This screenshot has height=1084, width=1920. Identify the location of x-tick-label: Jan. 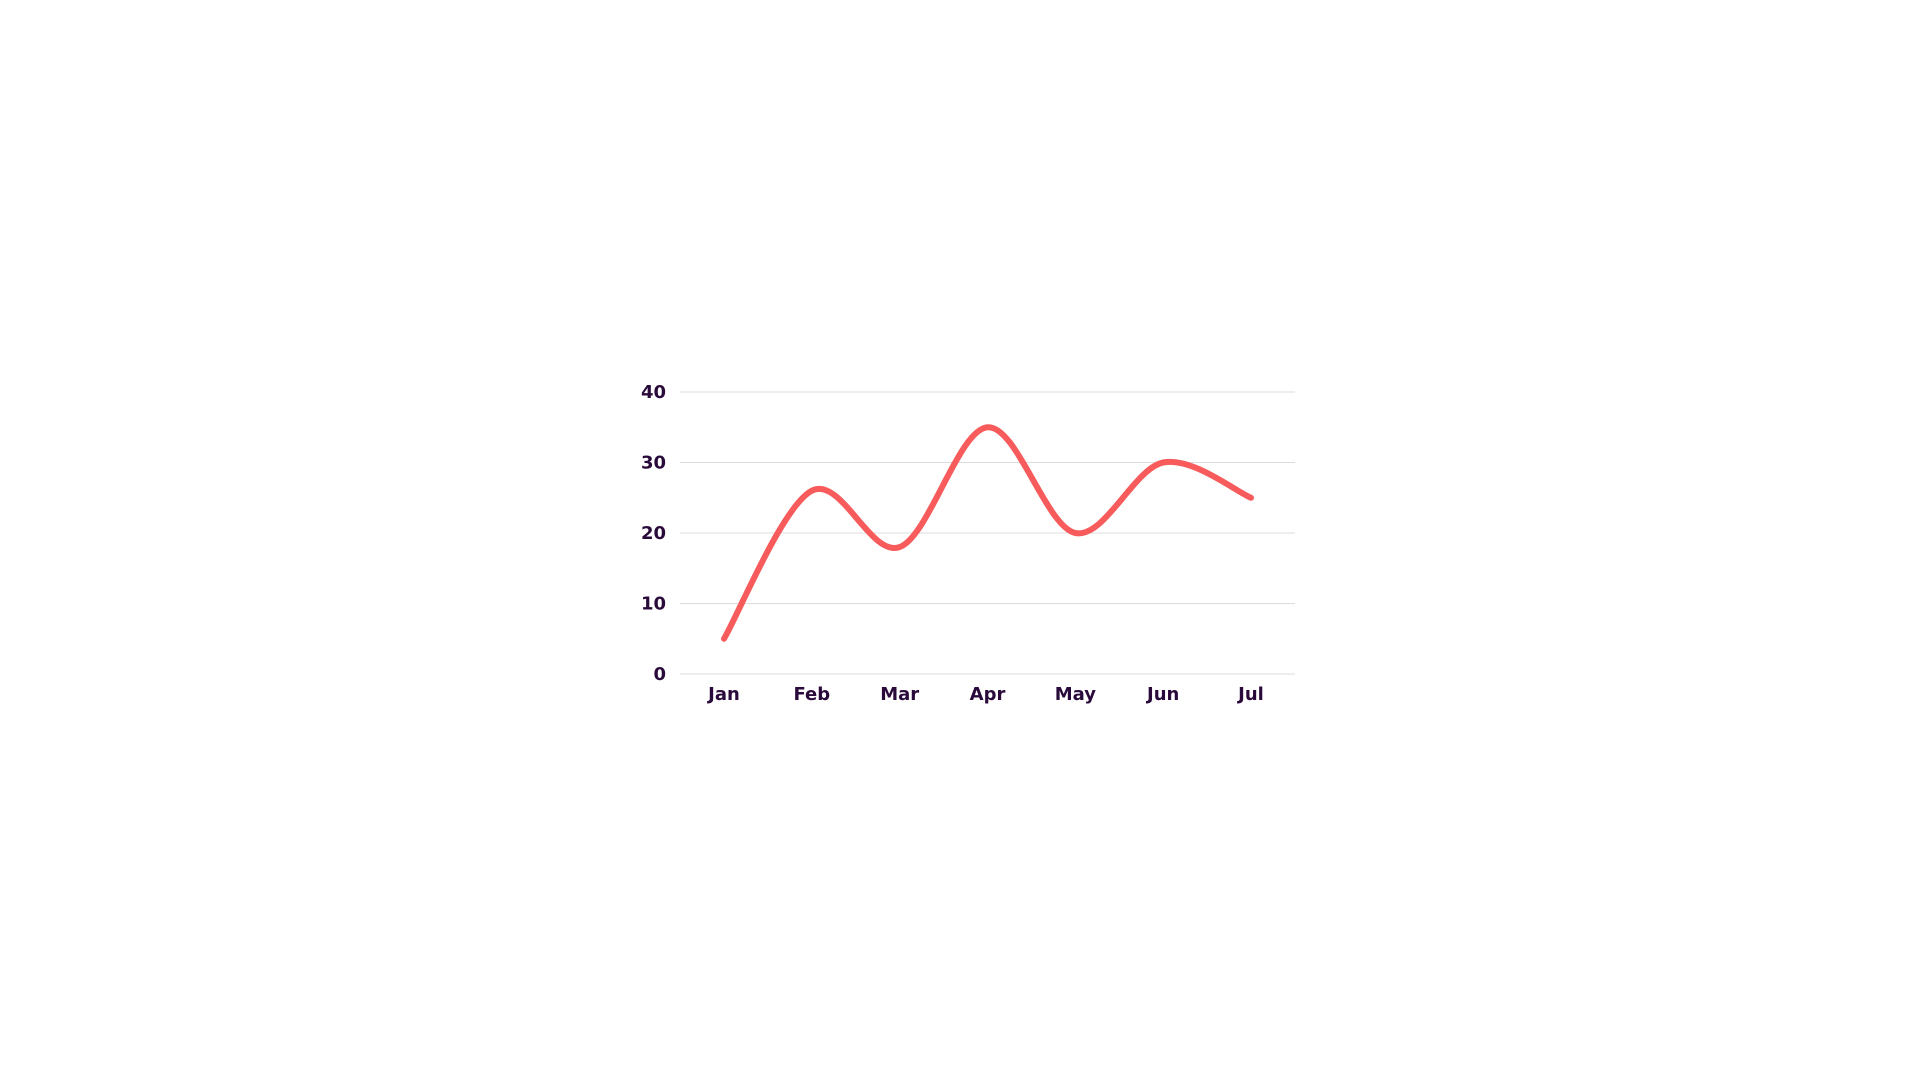
(723, 694).